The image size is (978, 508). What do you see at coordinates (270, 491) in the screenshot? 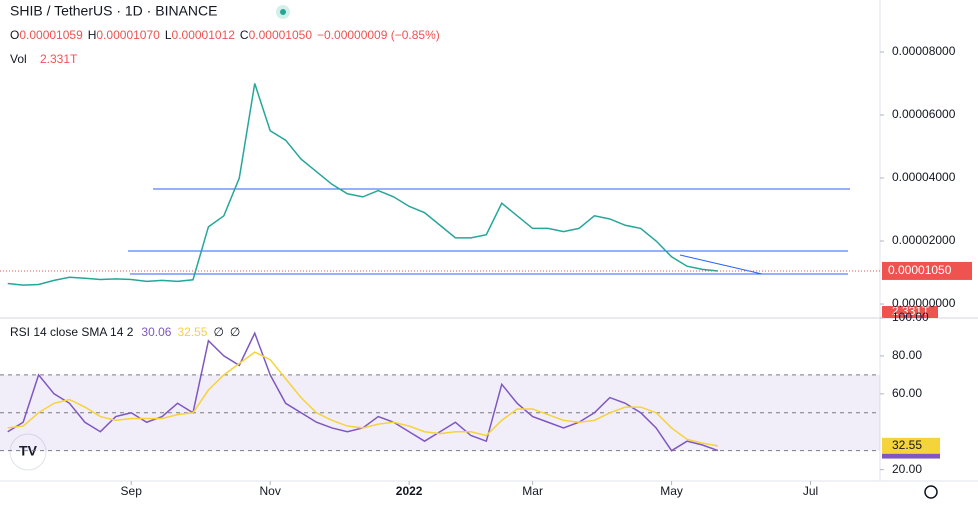
I see `x-tick-label: Nov` at bounding box center [270, 491].